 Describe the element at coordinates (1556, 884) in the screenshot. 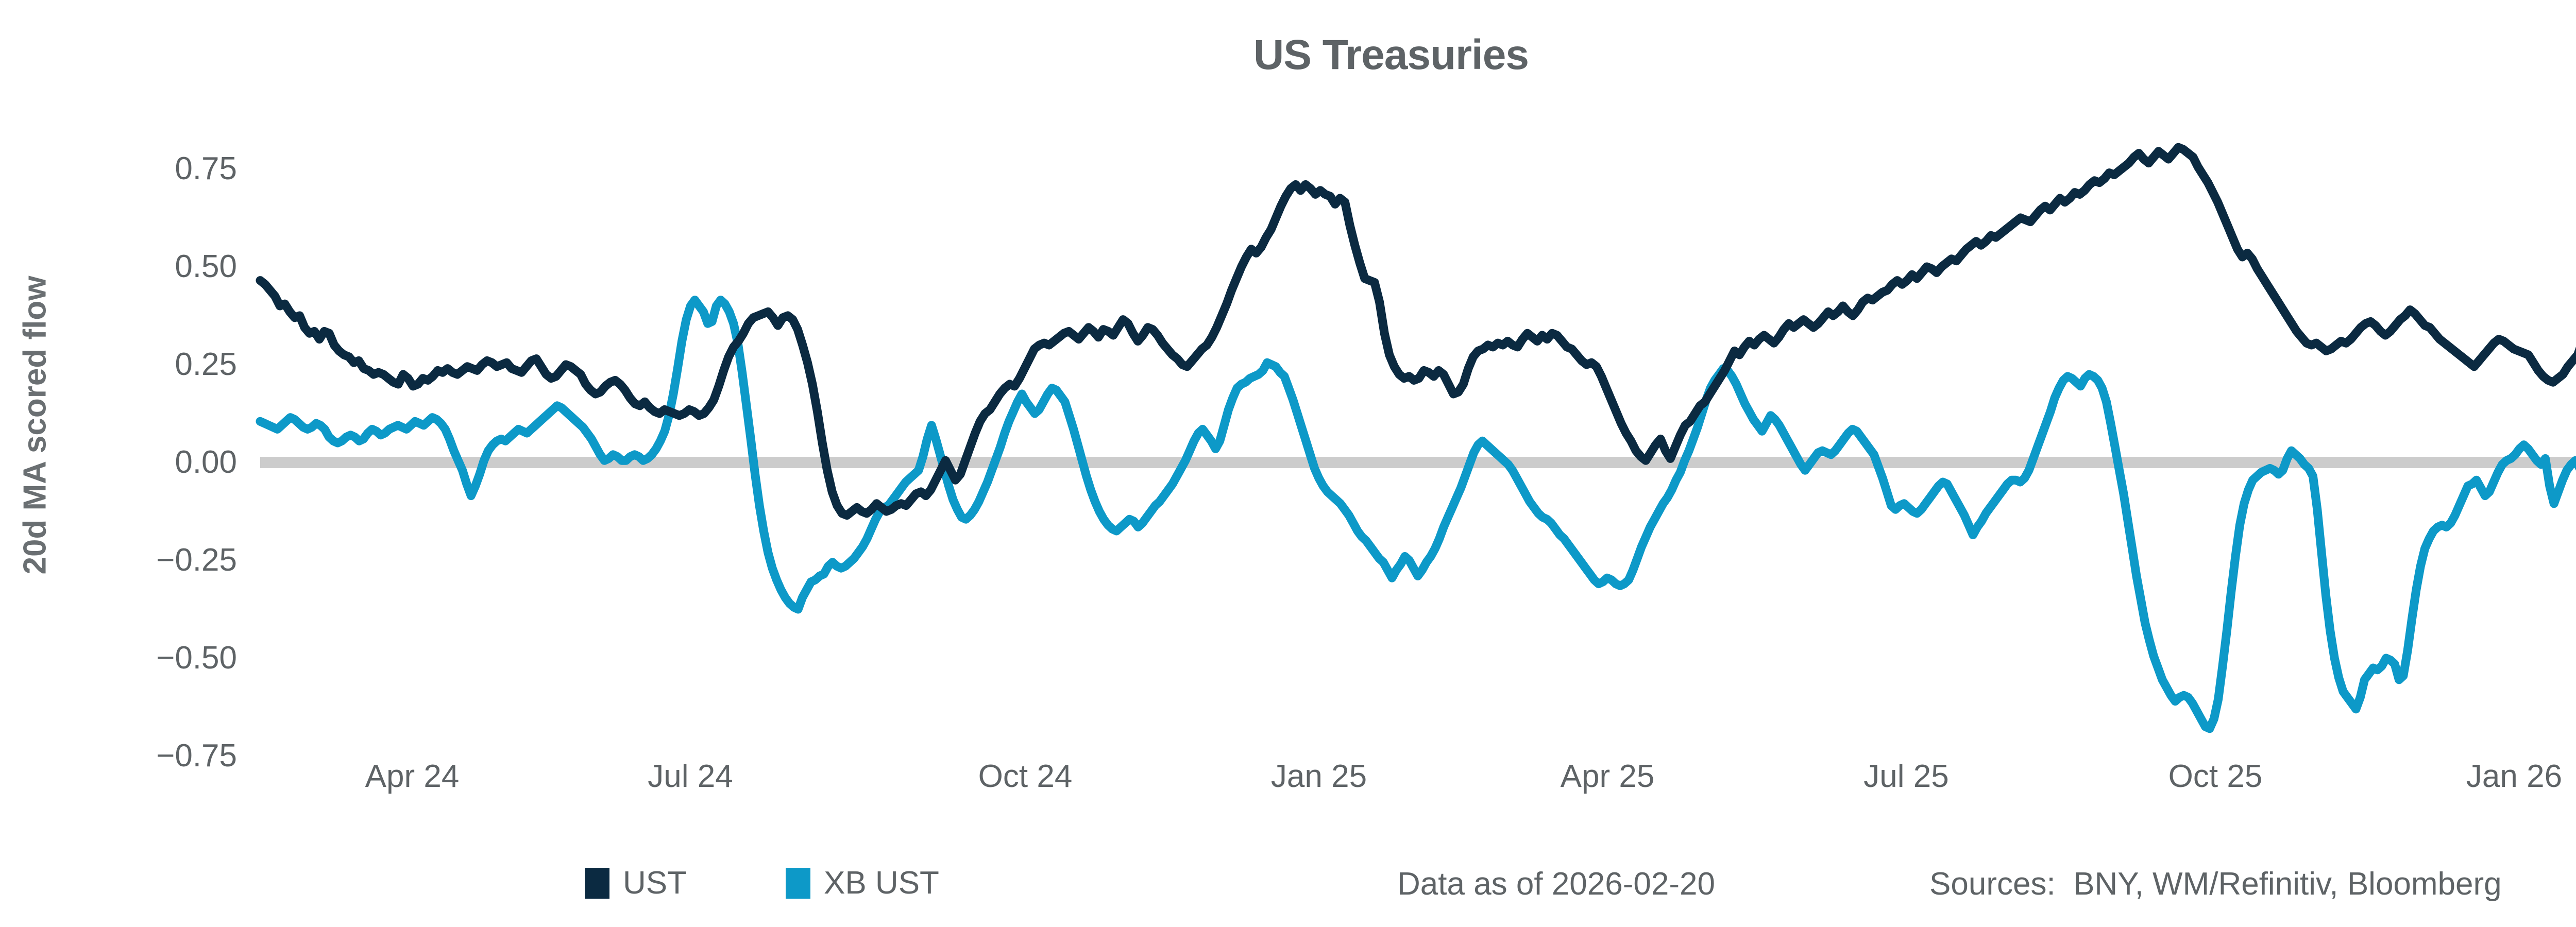

I see `data-as-of-note: Data as of 2026-02-20` at that location.